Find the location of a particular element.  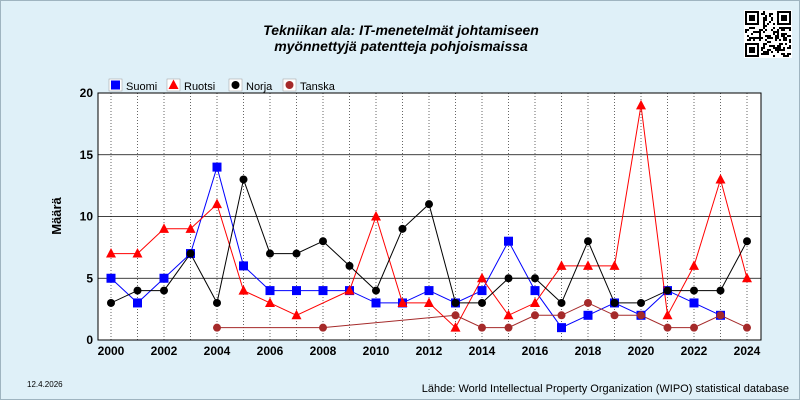

chart-title-line-2: myönnettyjä patentteja pohjoismaissa is located at coordinates (401, 46).